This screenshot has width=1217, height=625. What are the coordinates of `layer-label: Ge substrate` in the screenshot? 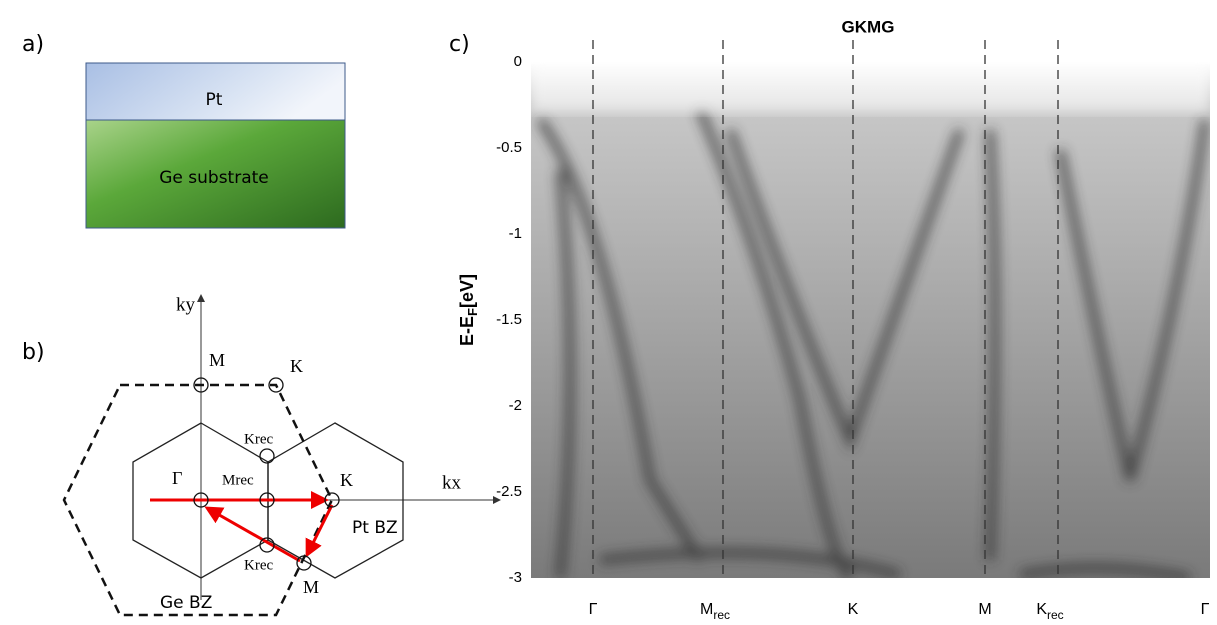 It's located at (214, 178).